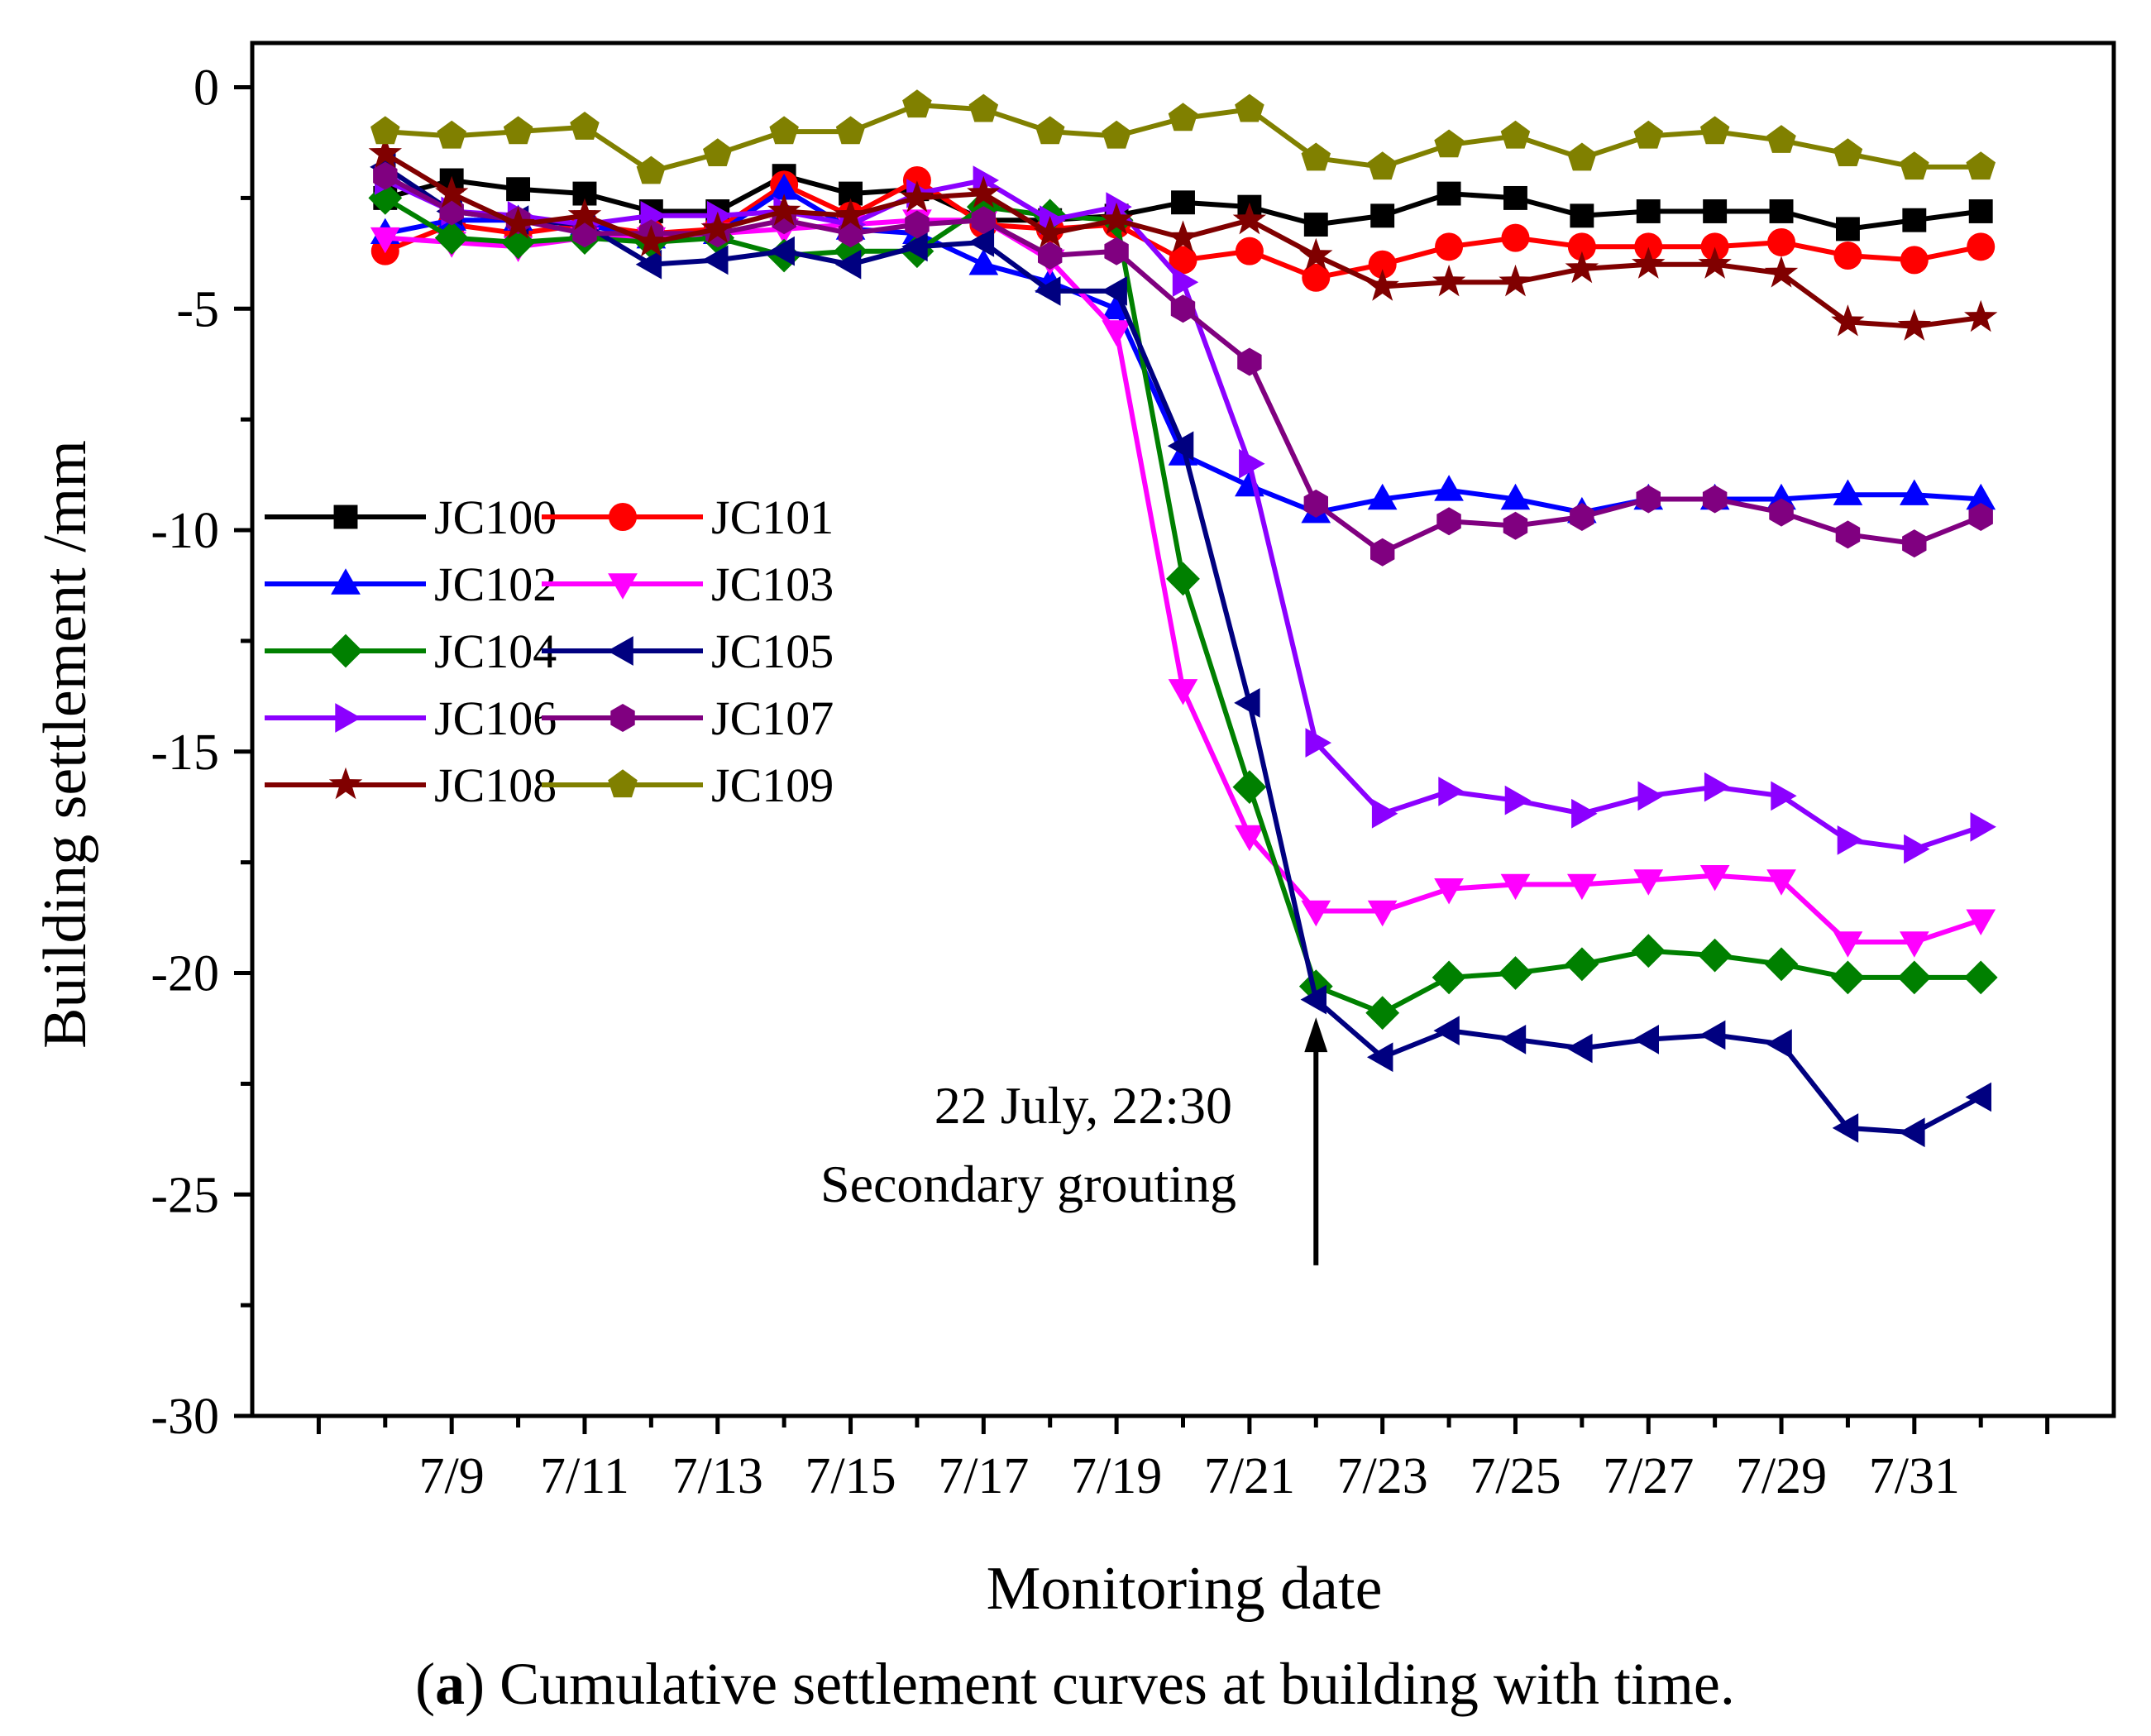 The image size is (2151, 1736). Describe the element at coordinates (1074, 1141) in the screenshot. I see `grouting-annotation: 22 July, 22:30 Secondary grouting` at that location.